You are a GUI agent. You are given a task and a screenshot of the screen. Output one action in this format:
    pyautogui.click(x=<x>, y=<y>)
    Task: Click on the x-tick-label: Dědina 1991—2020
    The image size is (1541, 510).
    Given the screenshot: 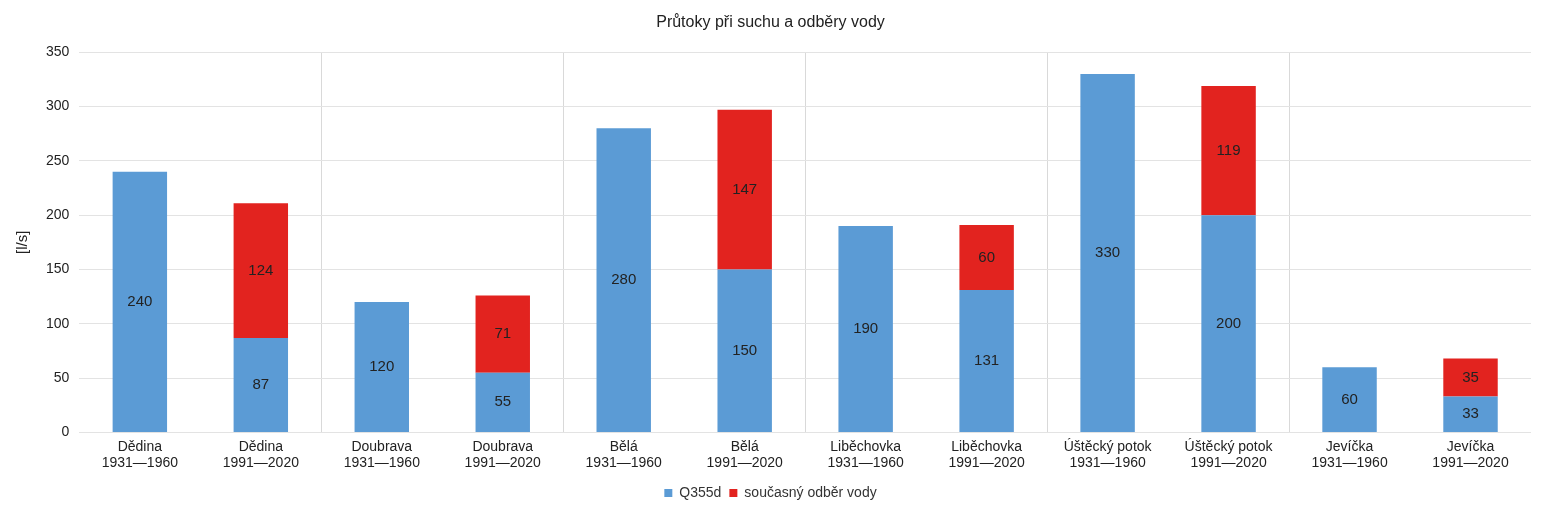 What is the action you would take?
    pyautogui.click(x=261, y=454)
    